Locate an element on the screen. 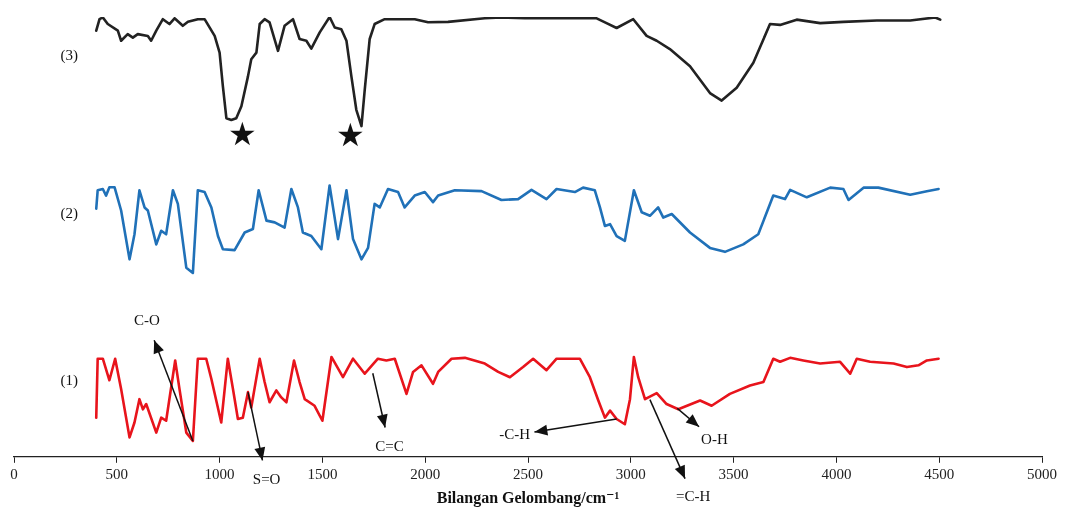 The image size is (1066, 520). x-tick-label: 2500 is located at coordinates (528, 473).